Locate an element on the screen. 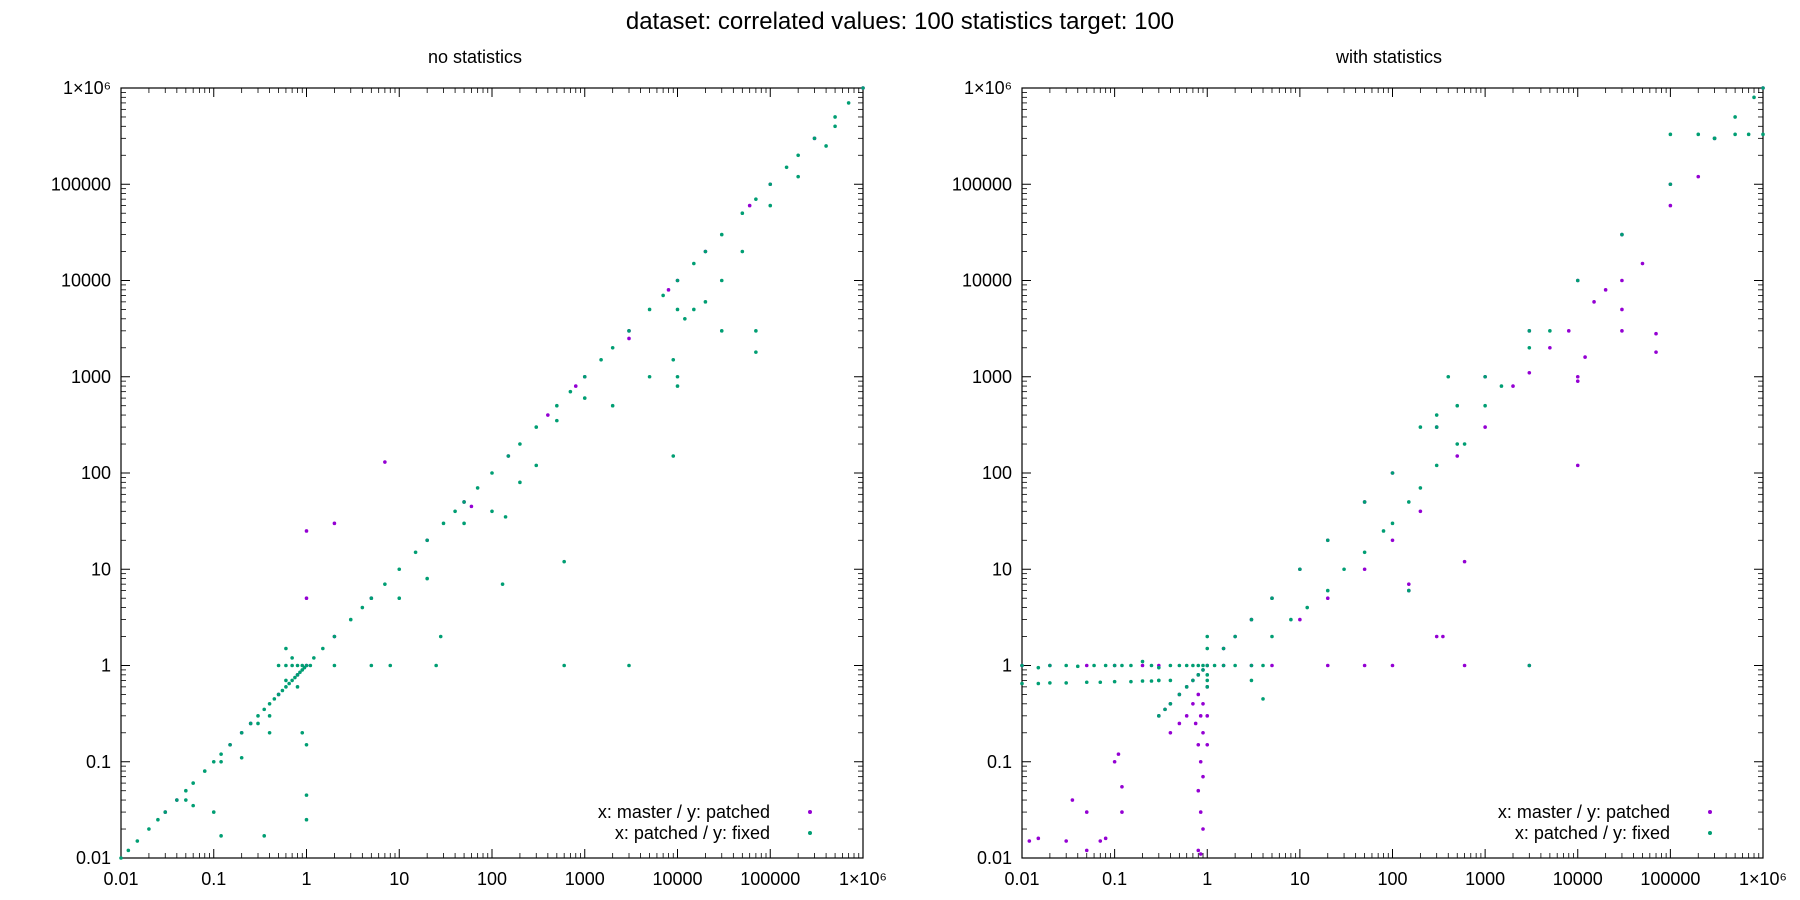 The width and height of the screenshot is (1800, 900). x-tick-label: 1 is located at coordinates (306, 879).